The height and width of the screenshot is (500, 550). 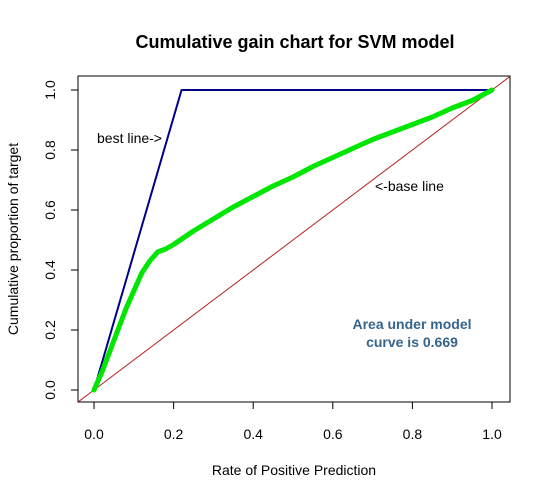 What do you see at coordinates (294, 42) in the screenshot?
I see `chart-title: Cumulative gain chart for SVM model` at bounding box center [294, 42].